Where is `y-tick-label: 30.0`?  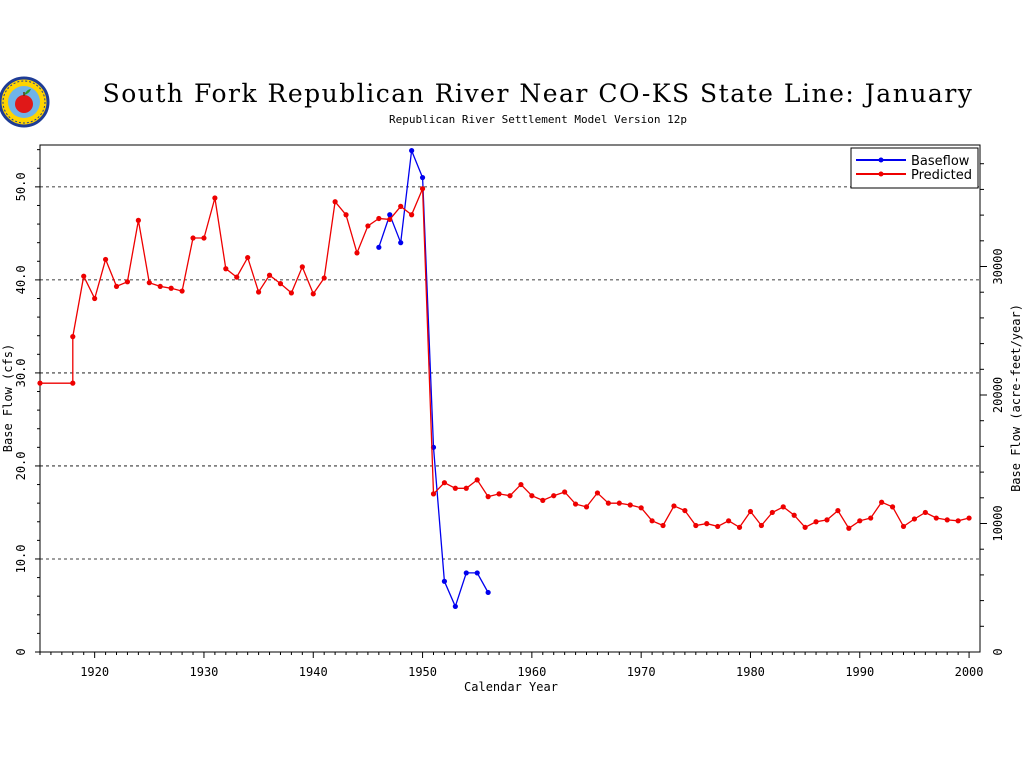
y-tick-label: 30.0 is located at coordinates (21, 372).